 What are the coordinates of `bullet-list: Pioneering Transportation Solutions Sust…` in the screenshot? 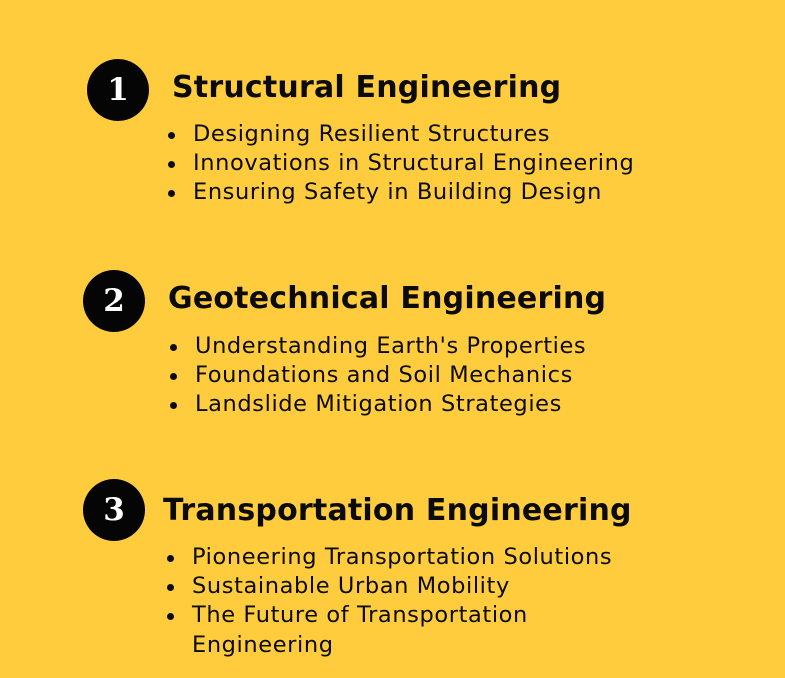 It's located at (388, 601).